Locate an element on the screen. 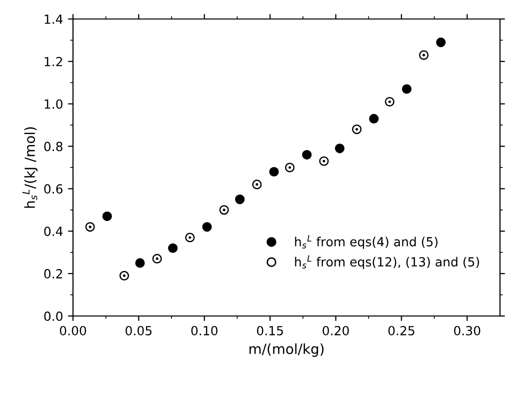  x-tick-label: 0.10 is located at coordinates (204, 331).